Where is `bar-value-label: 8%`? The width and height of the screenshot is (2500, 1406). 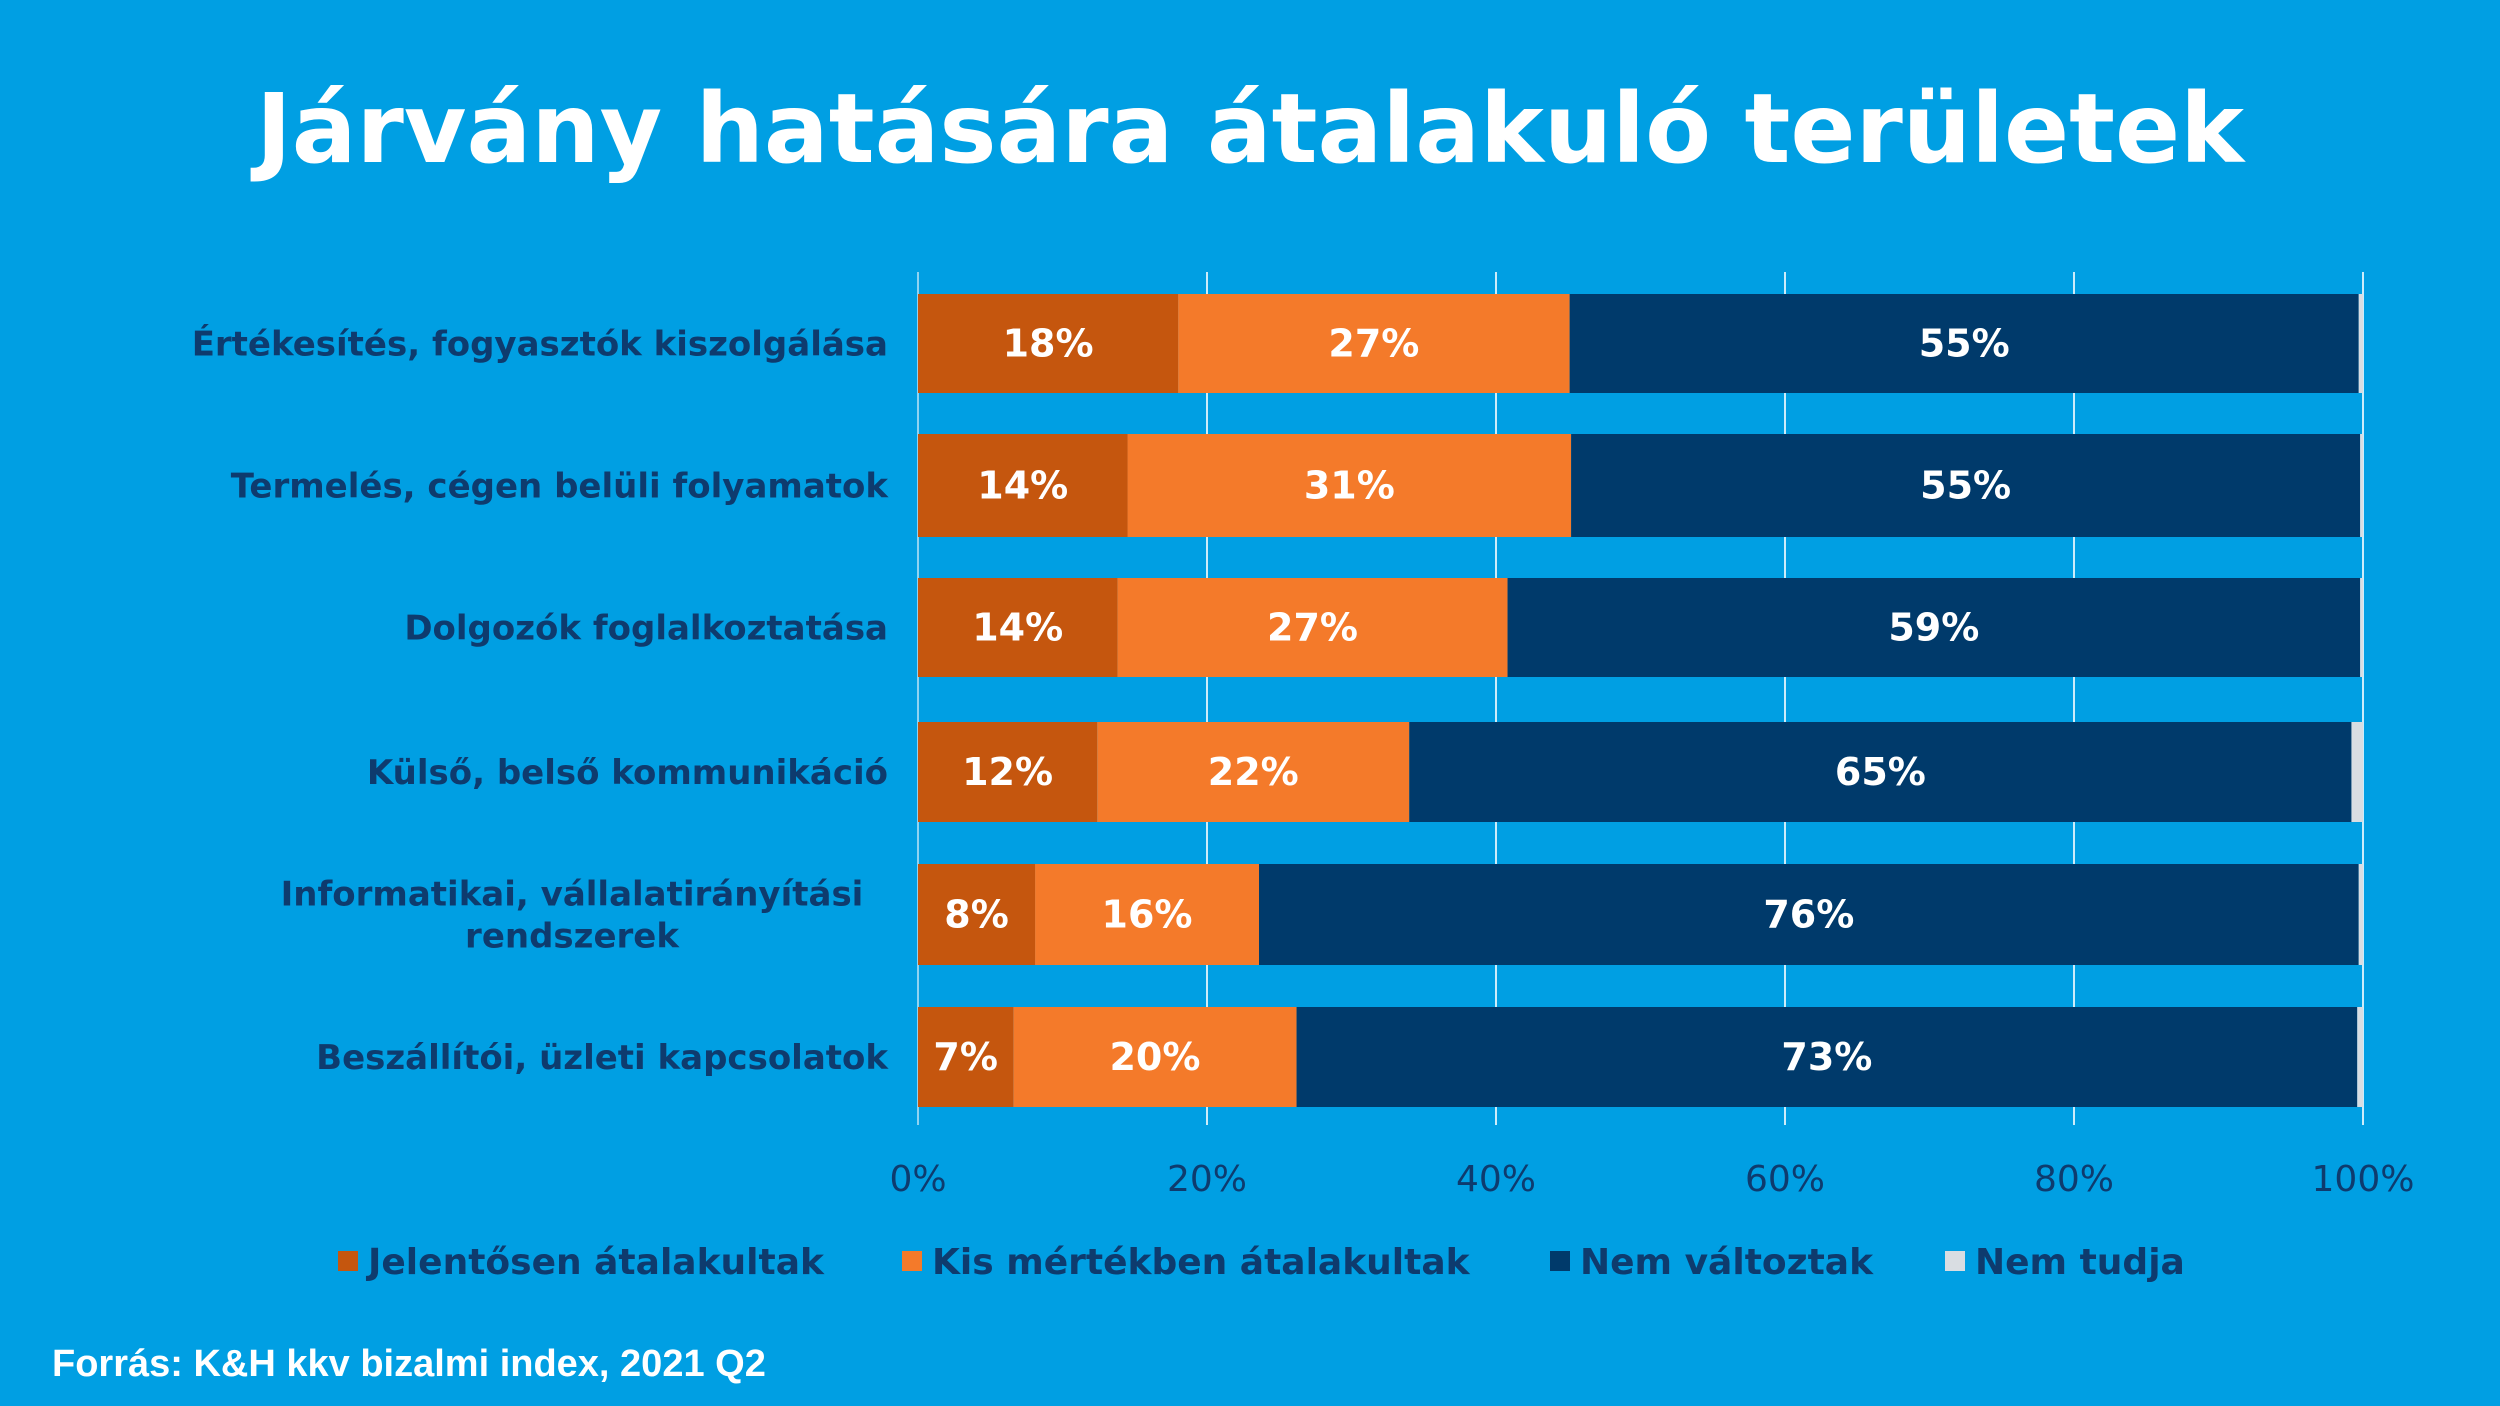 bar-value-label: 8% is located at coordinates (976, 915).